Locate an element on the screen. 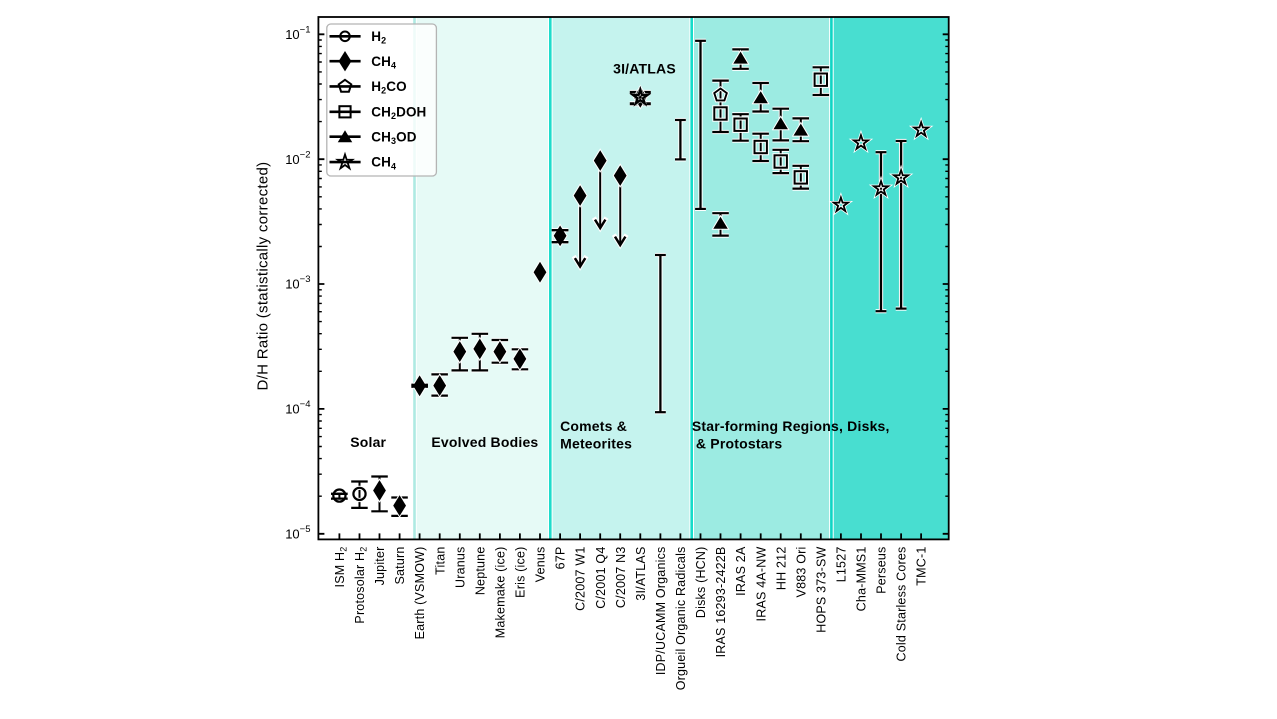  svg-text: Meteorites is located at coordinates (596, 444).